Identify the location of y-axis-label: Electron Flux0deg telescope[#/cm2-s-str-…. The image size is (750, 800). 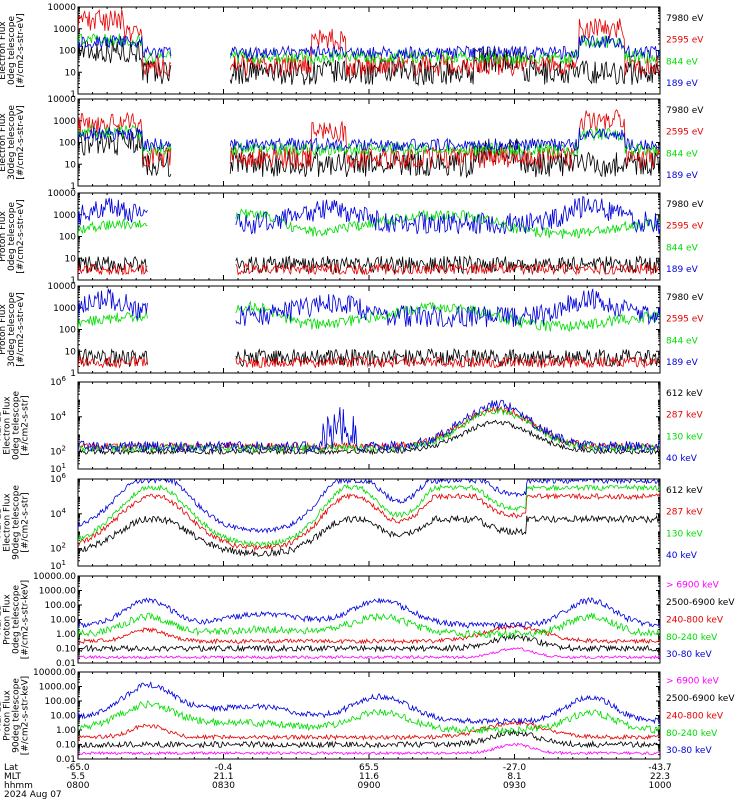
(13, 50).